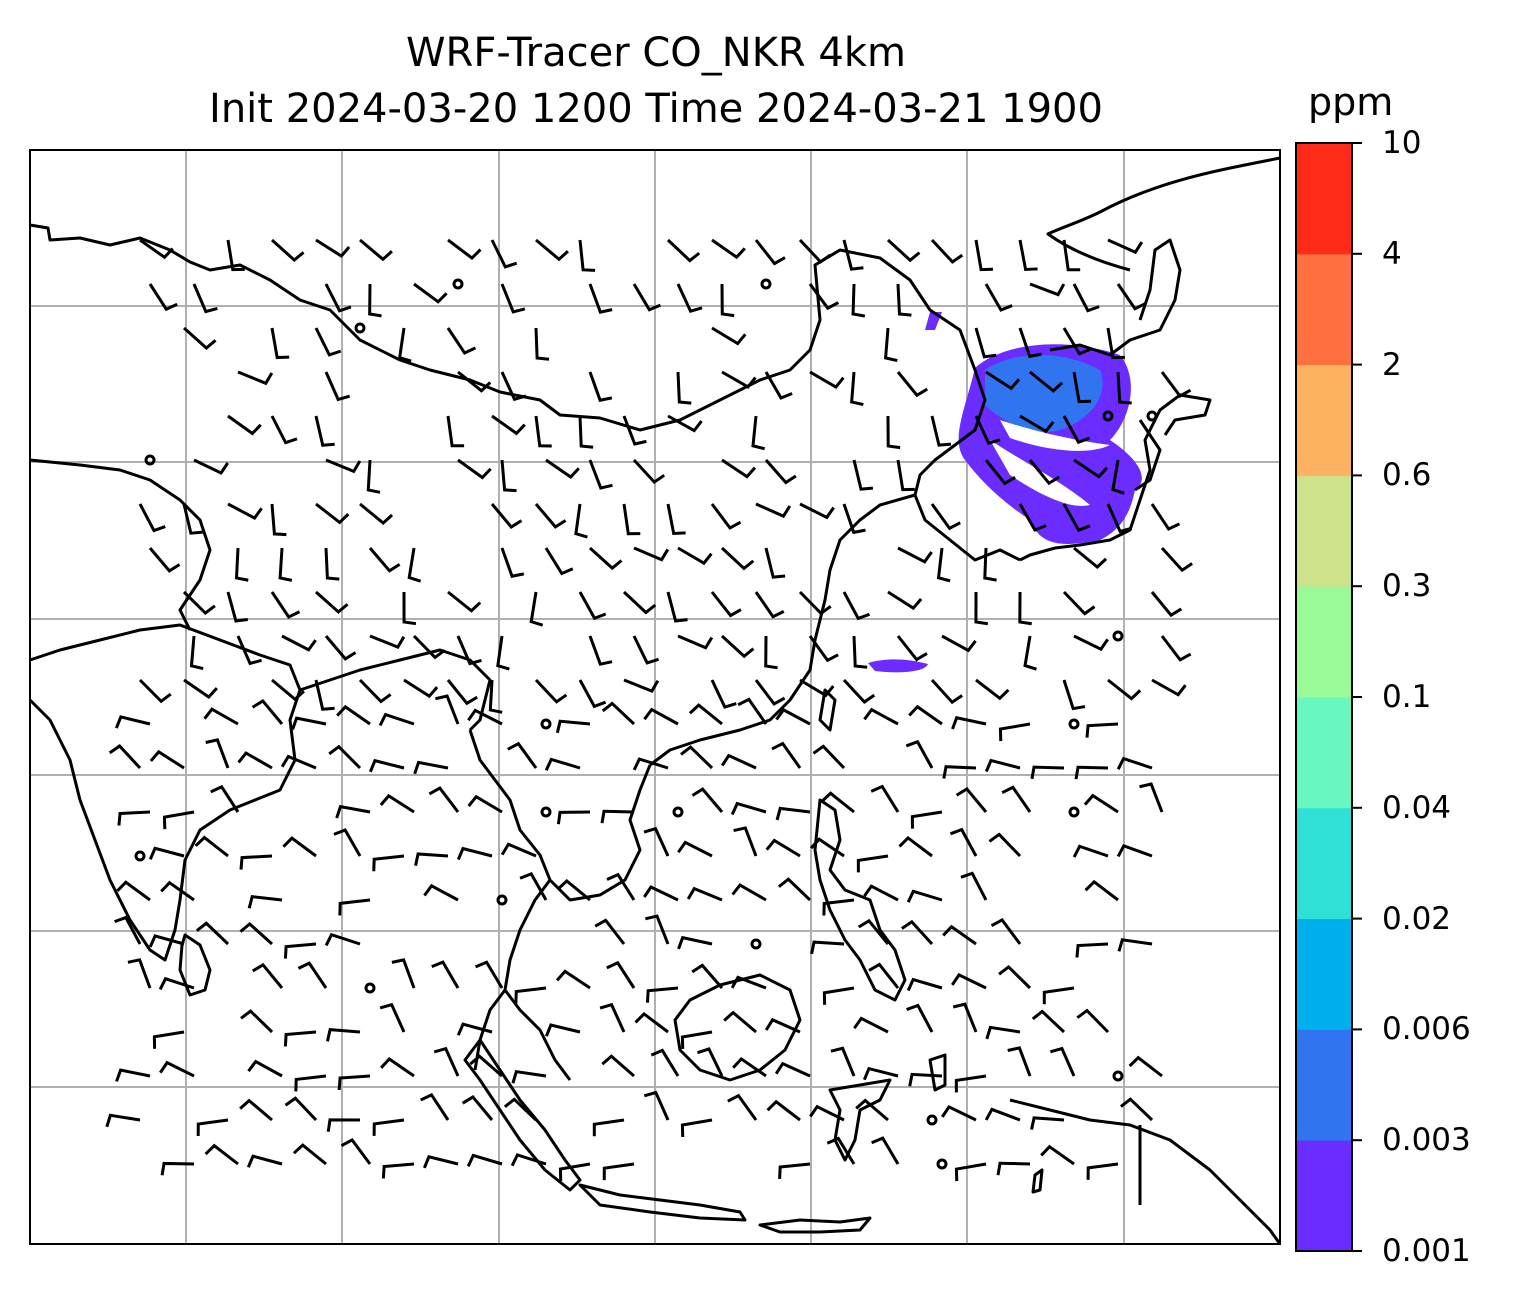  I want to click on colorbar-tick-label: 0.003, so click(1426, 1140).